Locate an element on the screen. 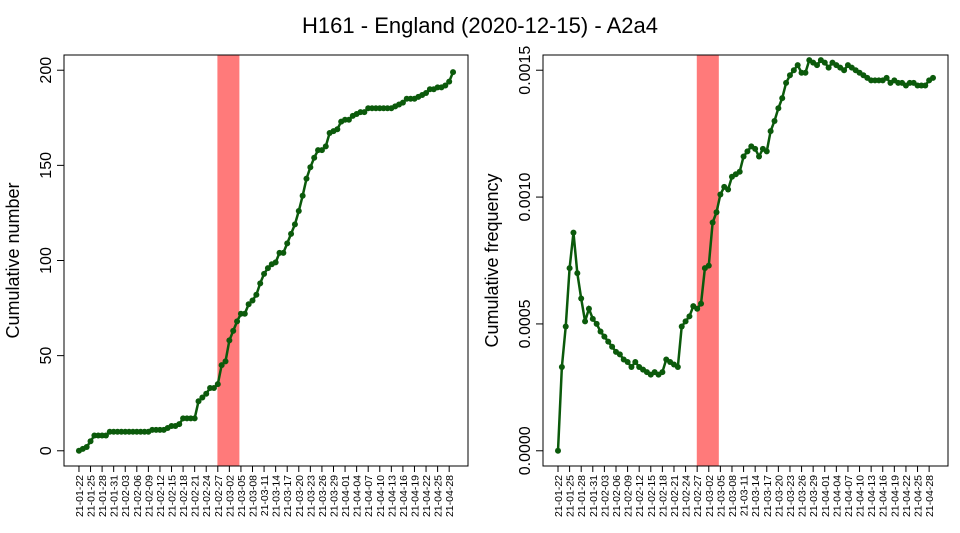 Image resolution: width=960 pixels, height=533 pixels. x-tick-label: 21-02-24 is located at coordinates (207, 496).